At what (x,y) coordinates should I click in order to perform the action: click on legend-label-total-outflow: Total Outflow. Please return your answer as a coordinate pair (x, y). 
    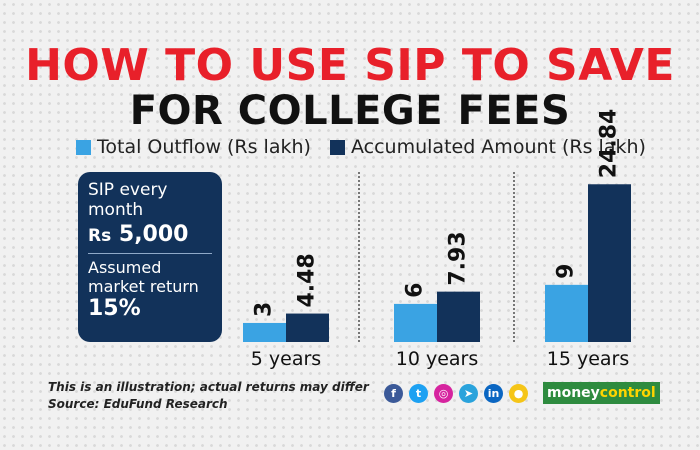
    Looking at the image, I should click on (159, 147).